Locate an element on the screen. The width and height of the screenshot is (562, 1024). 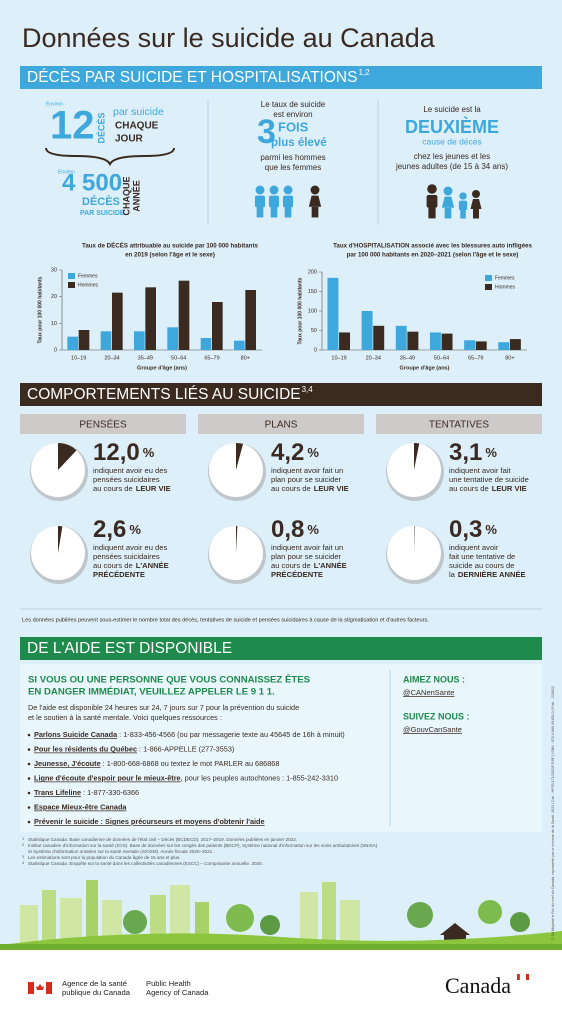
stat-text: FOIS is located at coordinates (293, 126).